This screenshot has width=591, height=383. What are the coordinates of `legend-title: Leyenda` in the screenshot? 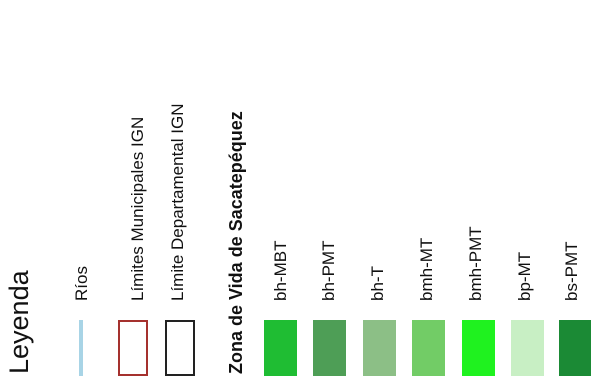 It's located at (19, 322).